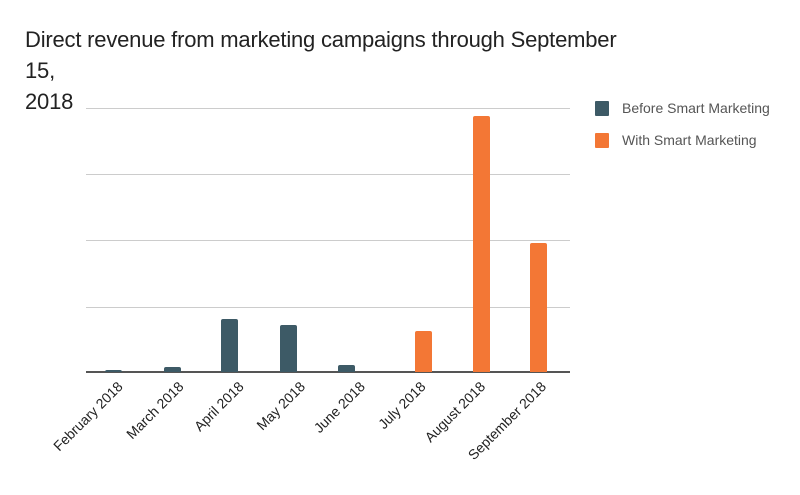 This screenshot has width=800, height=495. I want to click on bar-before-june, so click(346, 368).